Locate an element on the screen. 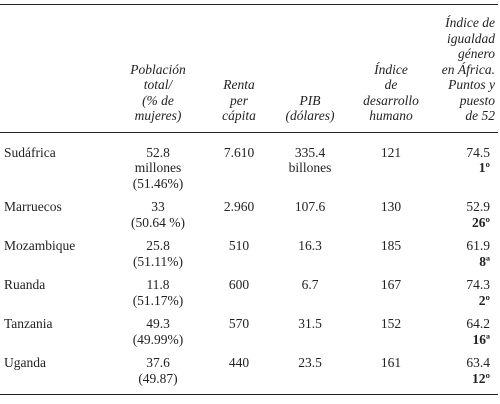  population-line: 49.3 is located at coordinates (158, 323).